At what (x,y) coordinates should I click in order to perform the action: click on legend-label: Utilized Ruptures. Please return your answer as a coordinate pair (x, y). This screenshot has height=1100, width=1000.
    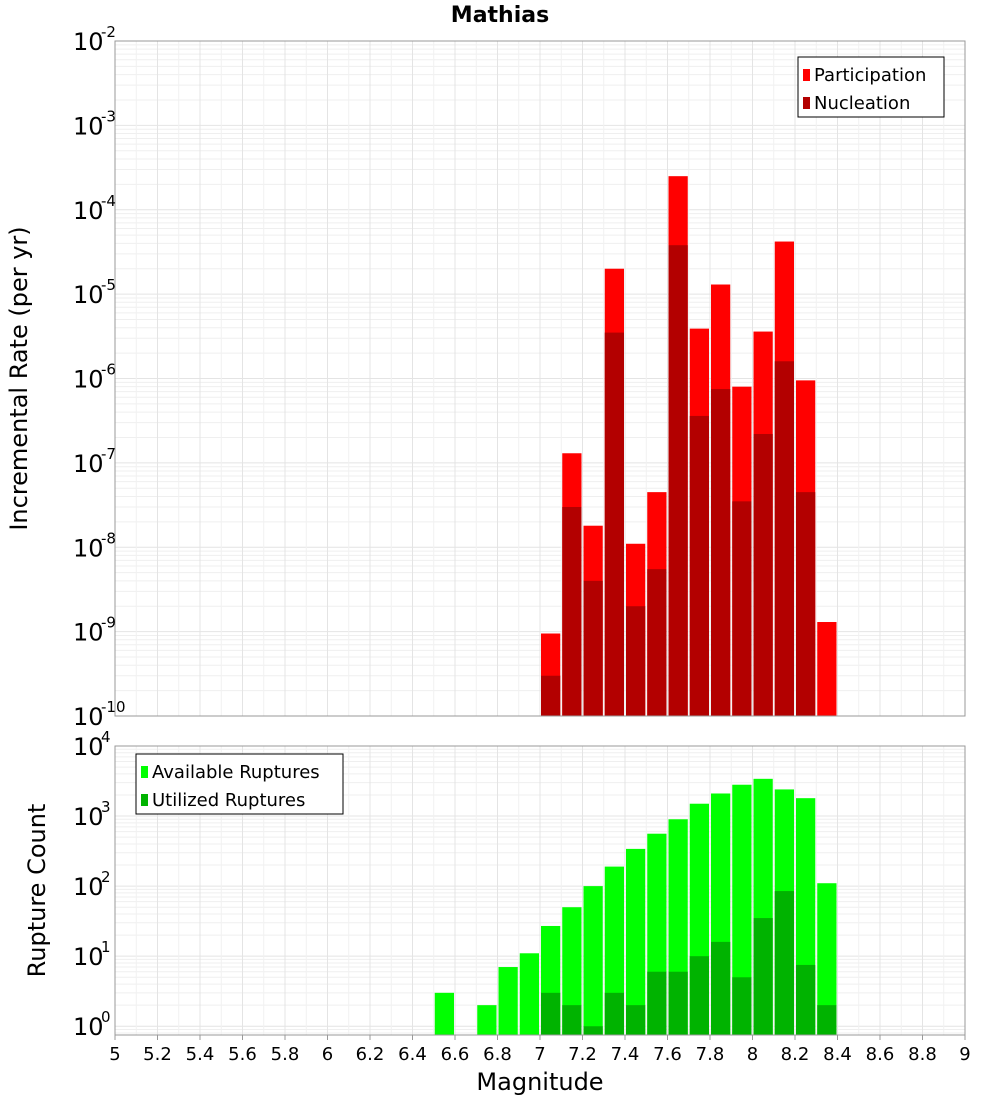
    Looking at the image, I should click on (228, 800).